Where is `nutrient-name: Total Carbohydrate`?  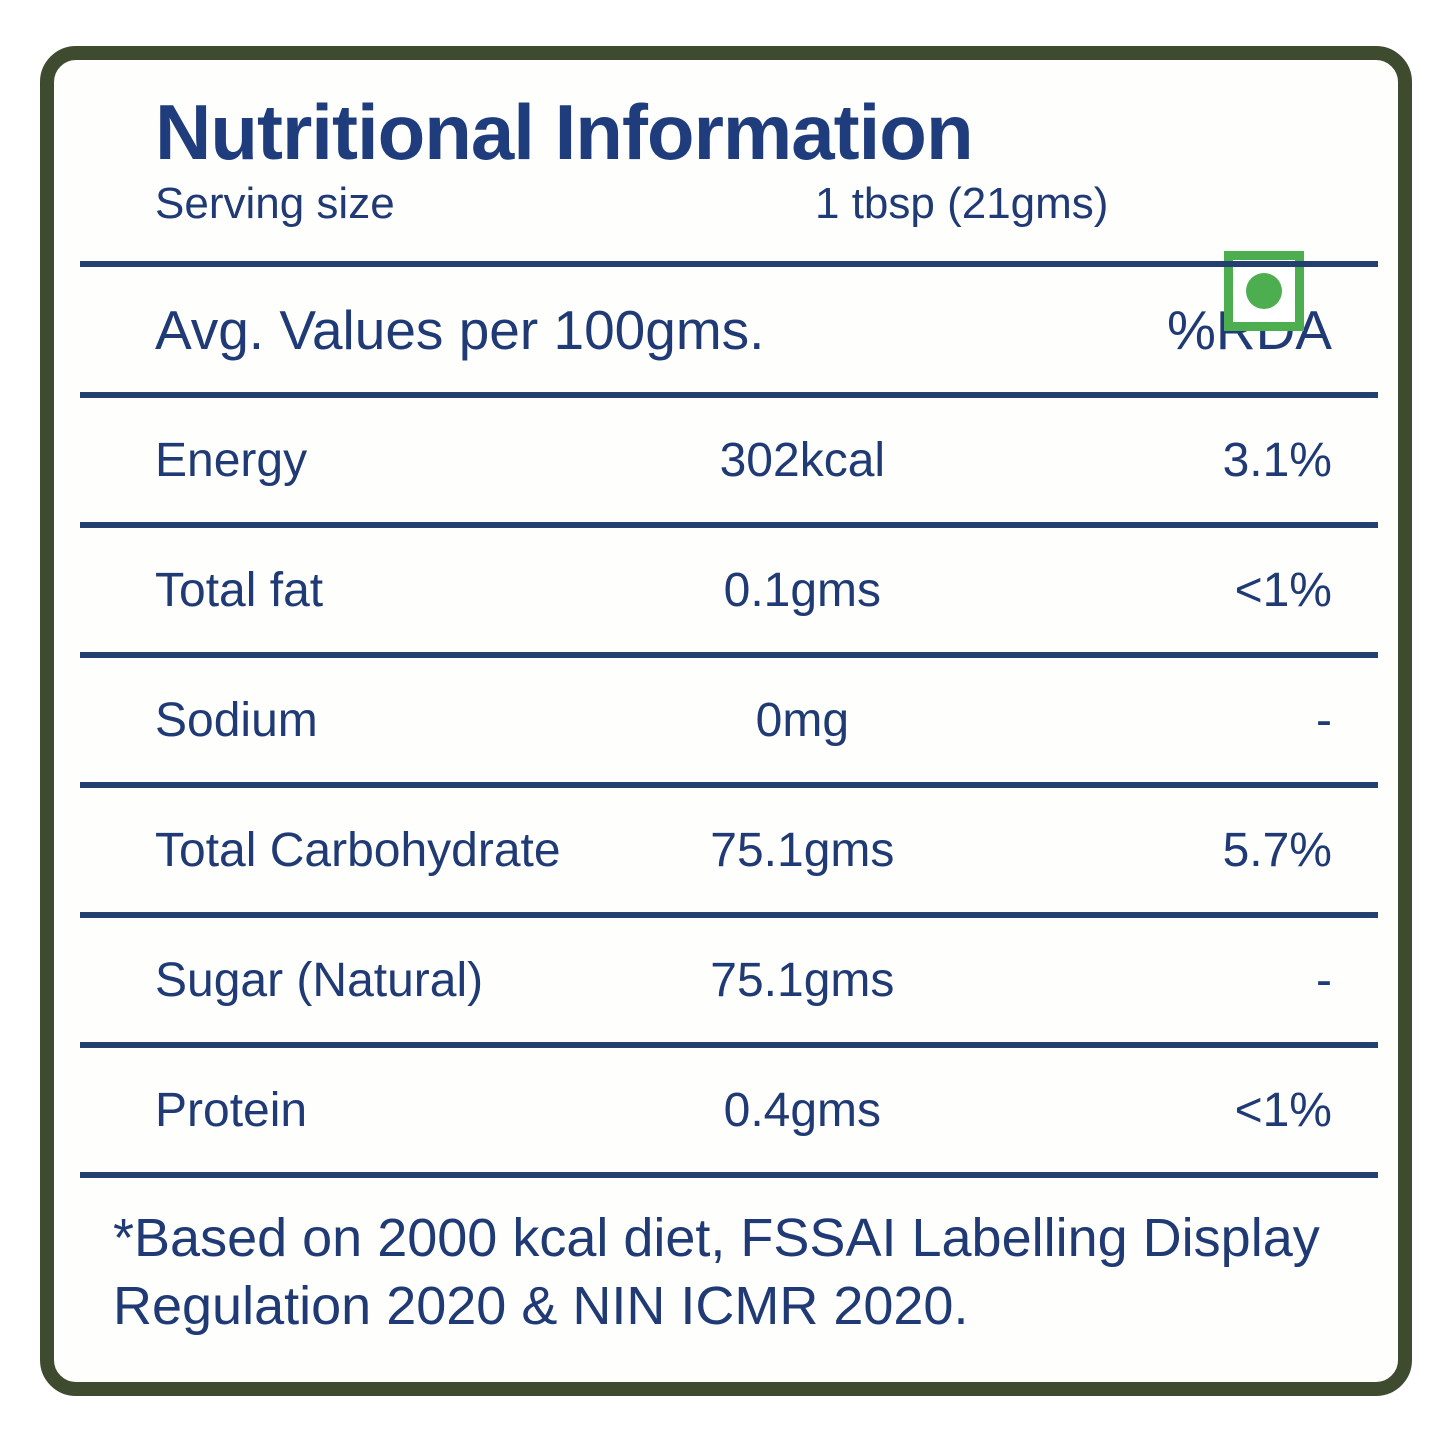 nutrient-name: Total Carbohydrate is located at coordinates (358, 850).